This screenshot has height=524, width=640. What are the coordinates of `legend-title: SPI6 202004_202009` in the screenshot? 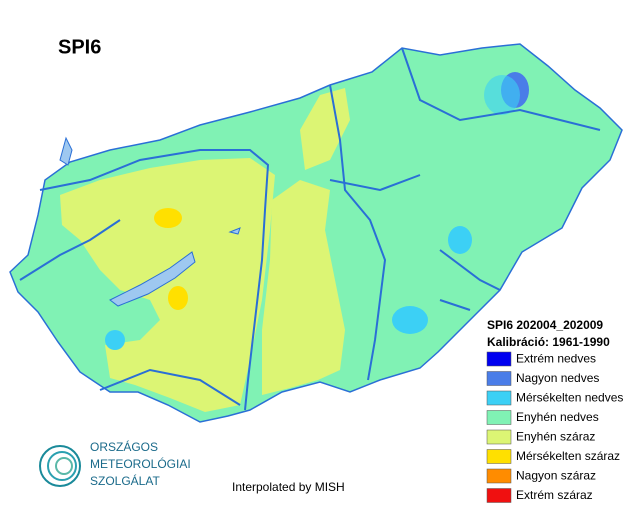 It's located at (545, 325).